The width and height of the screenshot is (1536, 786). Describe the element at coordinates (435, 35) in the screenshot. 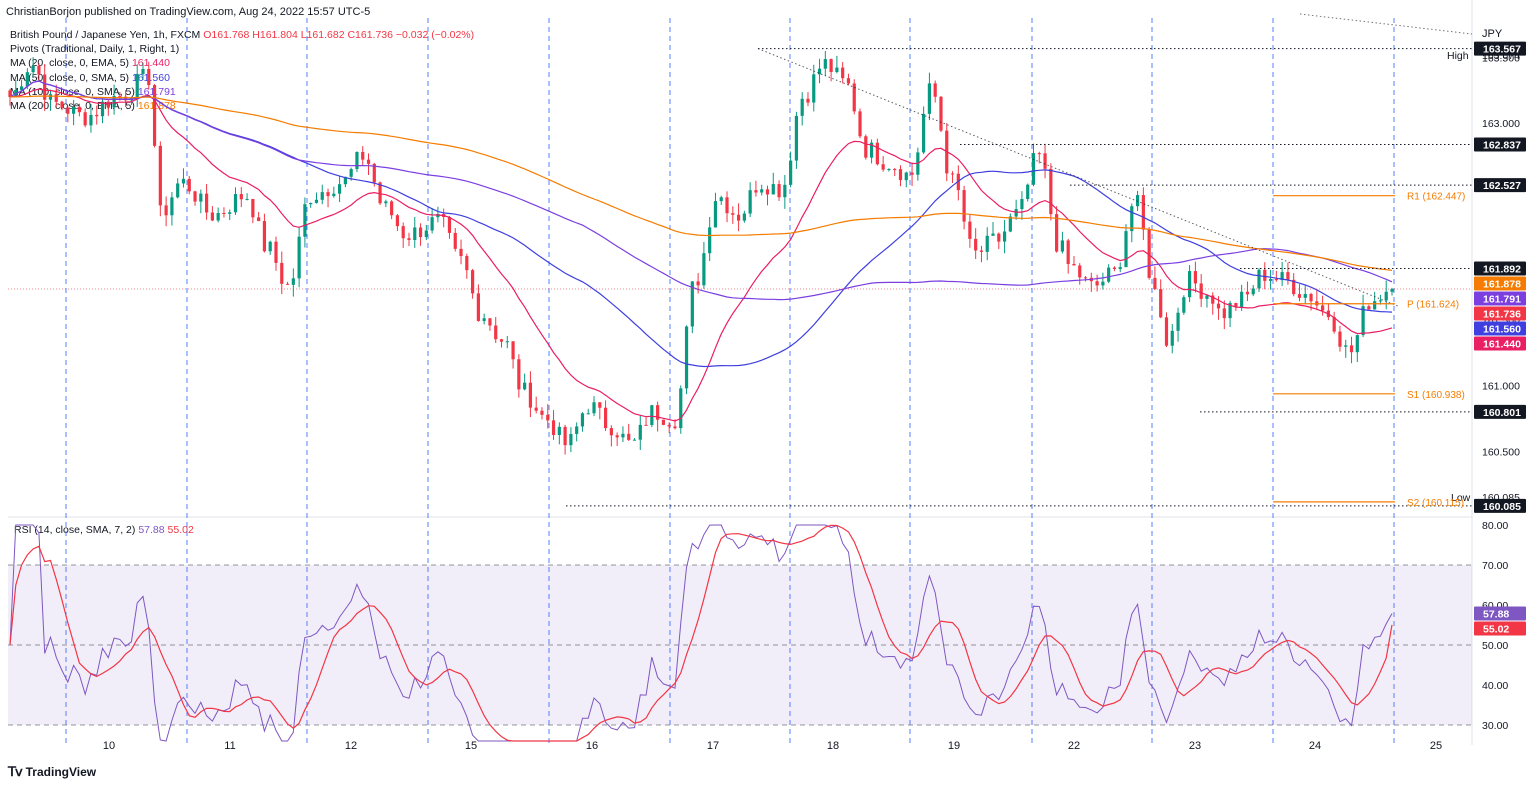

I see `ohlc-change: −0.032 (−0.02%)` at that location.